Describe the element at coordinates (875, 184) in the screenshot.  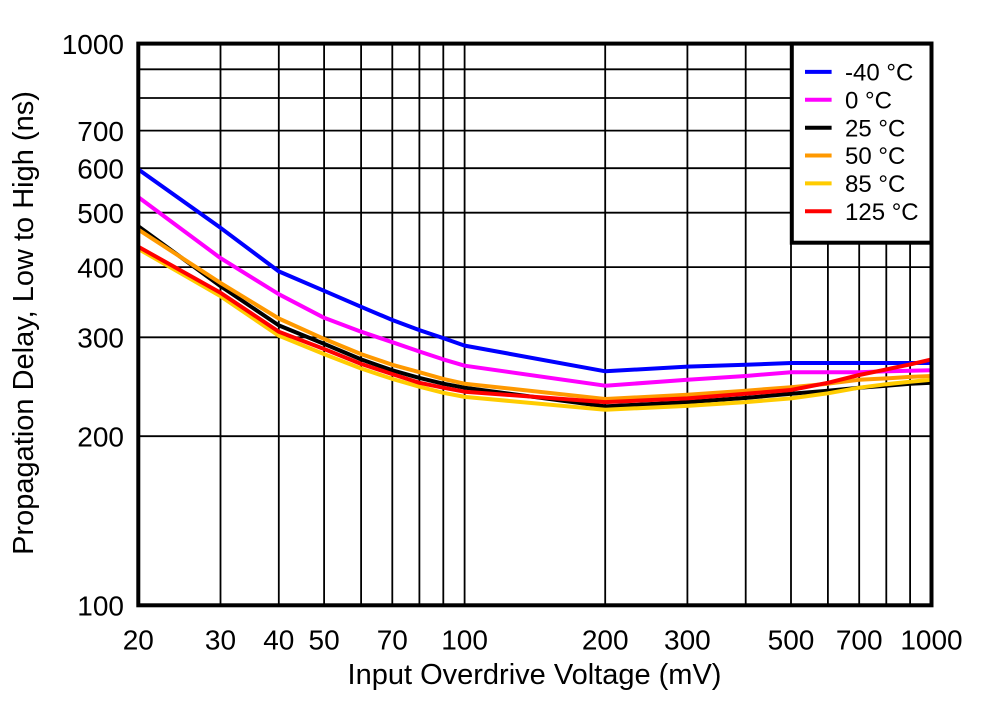
I see `svg-text: 85 °C` at that location.